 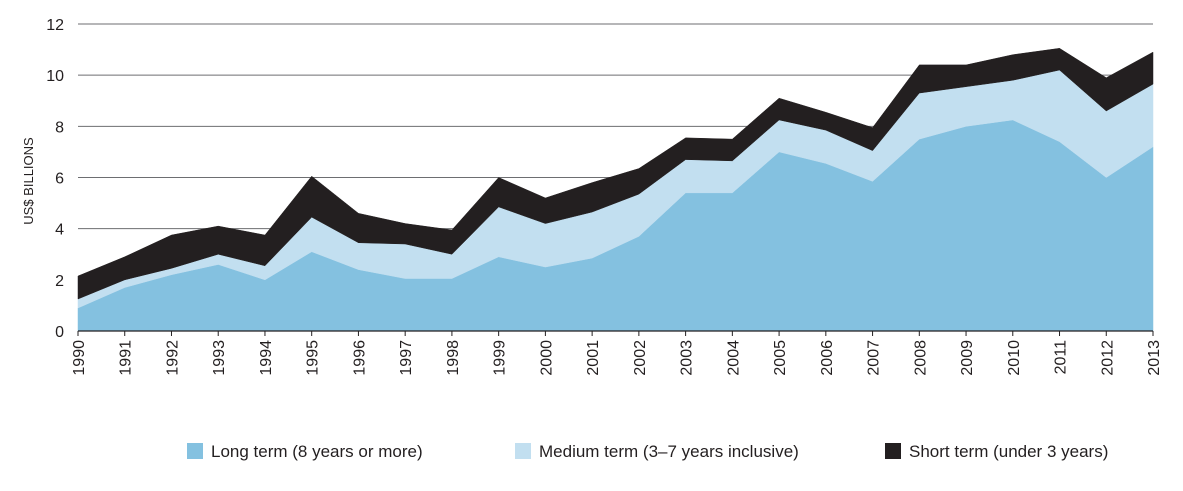 What do you see at coordinates (780, 358) in the screenshot?
I see `x-tick-label: 2005` at bounding box center [780, 358].